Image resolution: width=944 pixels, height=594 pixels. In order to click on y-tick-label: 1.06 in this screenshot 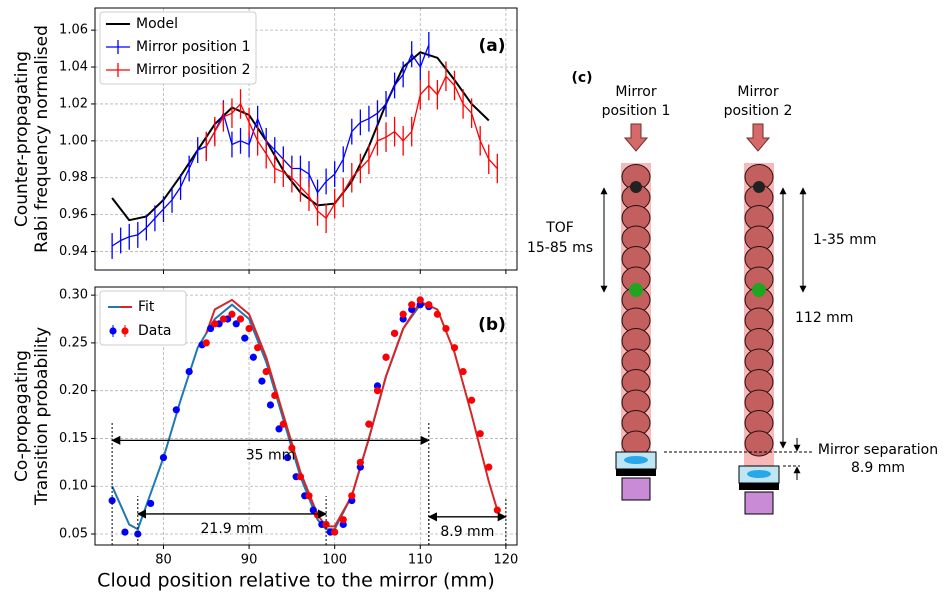, I will do `click(73, 30)`.